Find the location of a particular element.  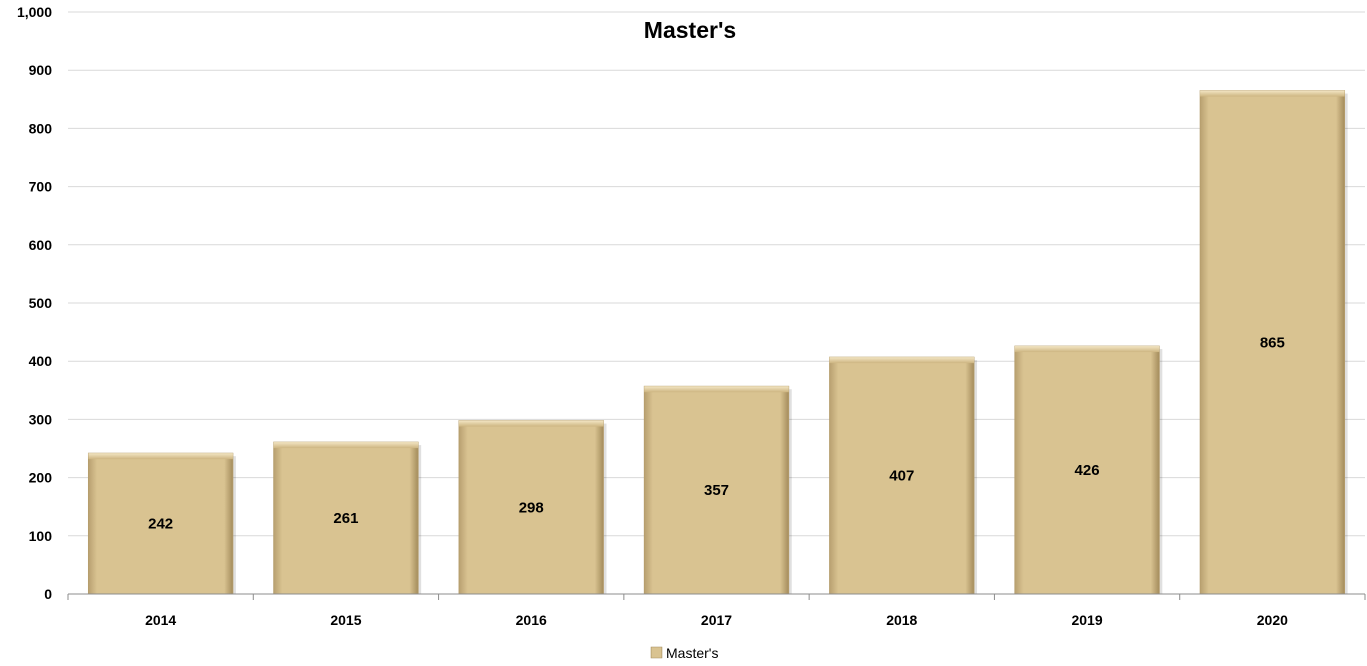

y-axis: 0 100 200 300 400 500 600 700 800 900 1,000 is located at coordinates (34, 303).